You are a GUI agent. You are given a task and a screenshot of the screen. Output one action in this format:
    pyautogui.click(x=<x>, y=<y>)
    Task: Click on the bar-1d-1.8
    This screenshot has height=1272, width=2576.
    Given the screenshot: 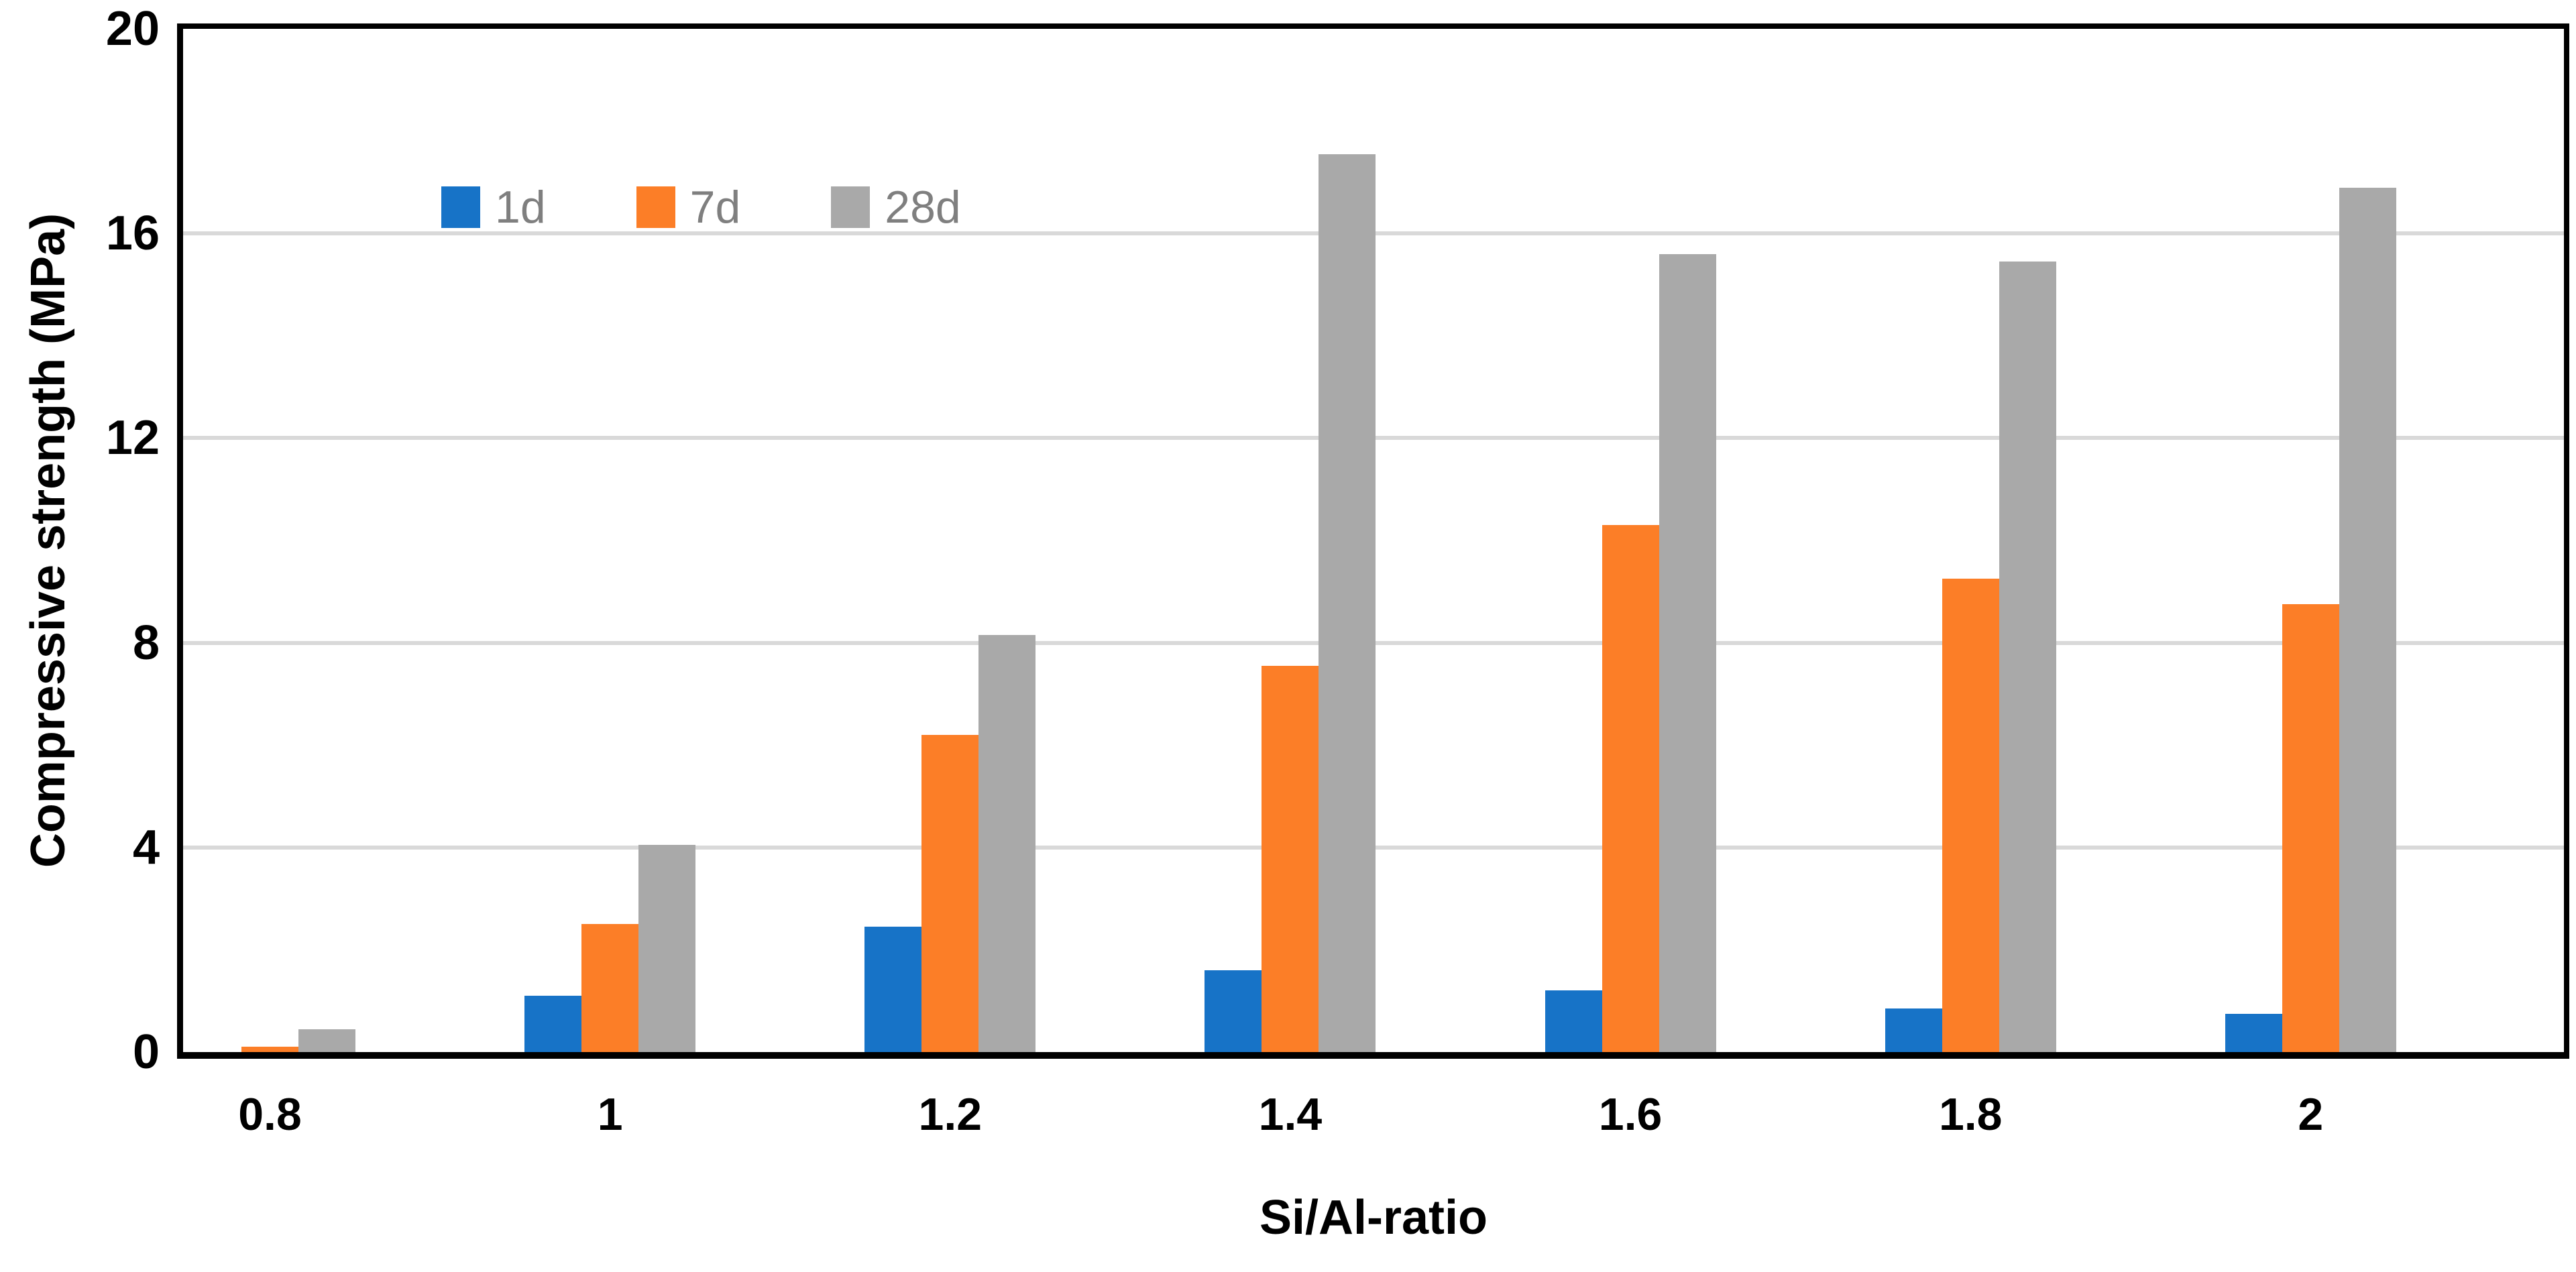 What is the action you would take?
    pyautogui.click(x=1913, y=1030)
    